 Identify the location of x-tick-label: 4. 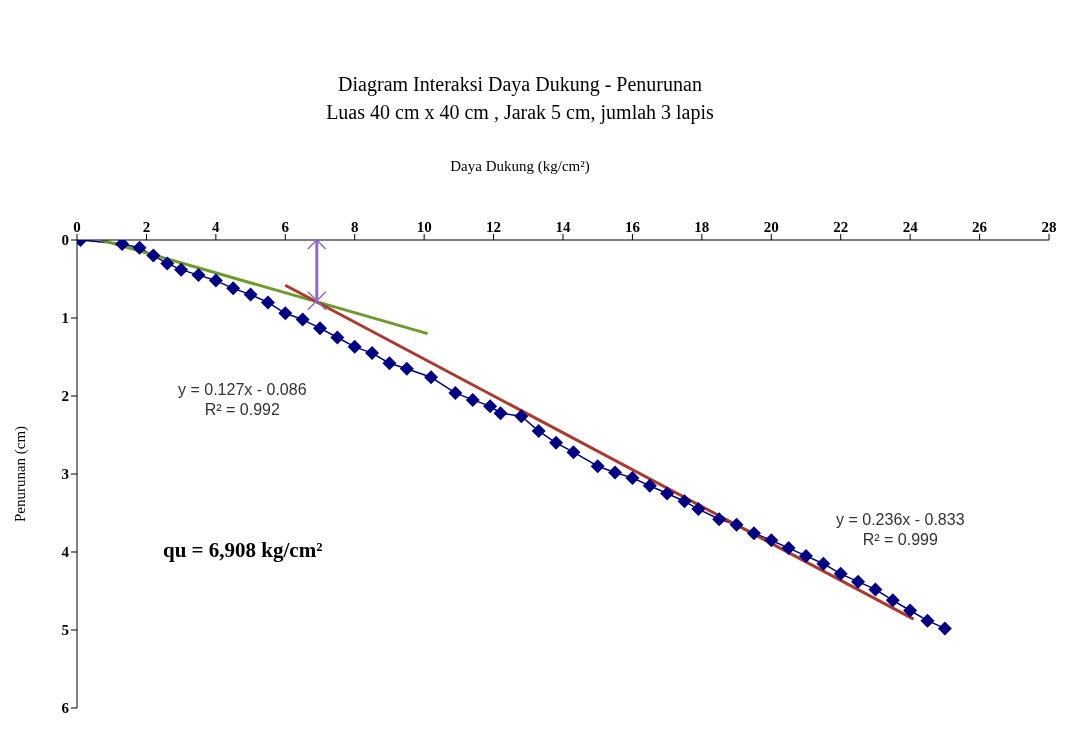
(216, 227).